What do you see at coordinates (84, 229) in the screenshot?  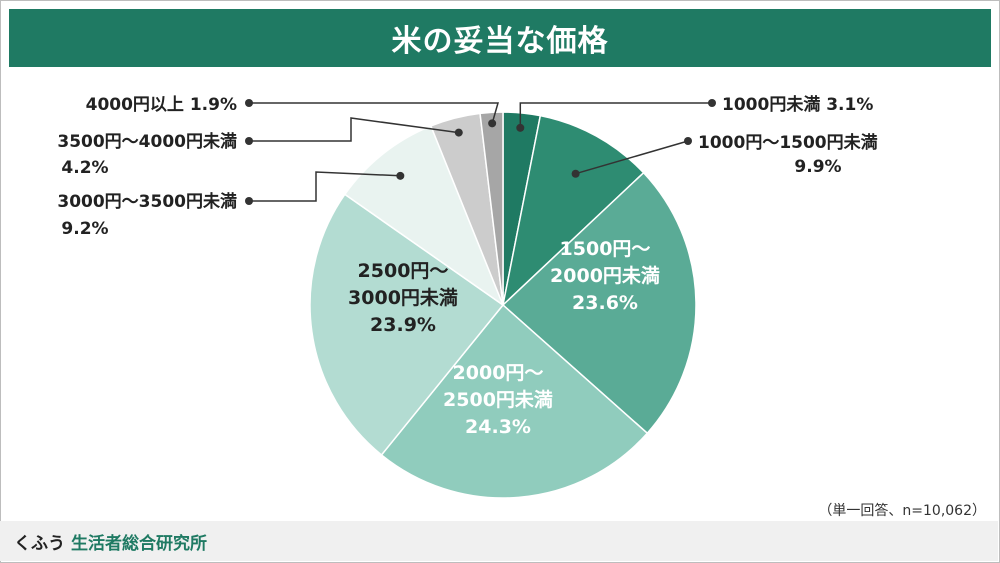 I see `callout-label-6-line-2: 9.2%` at bounding box center [84, 229].